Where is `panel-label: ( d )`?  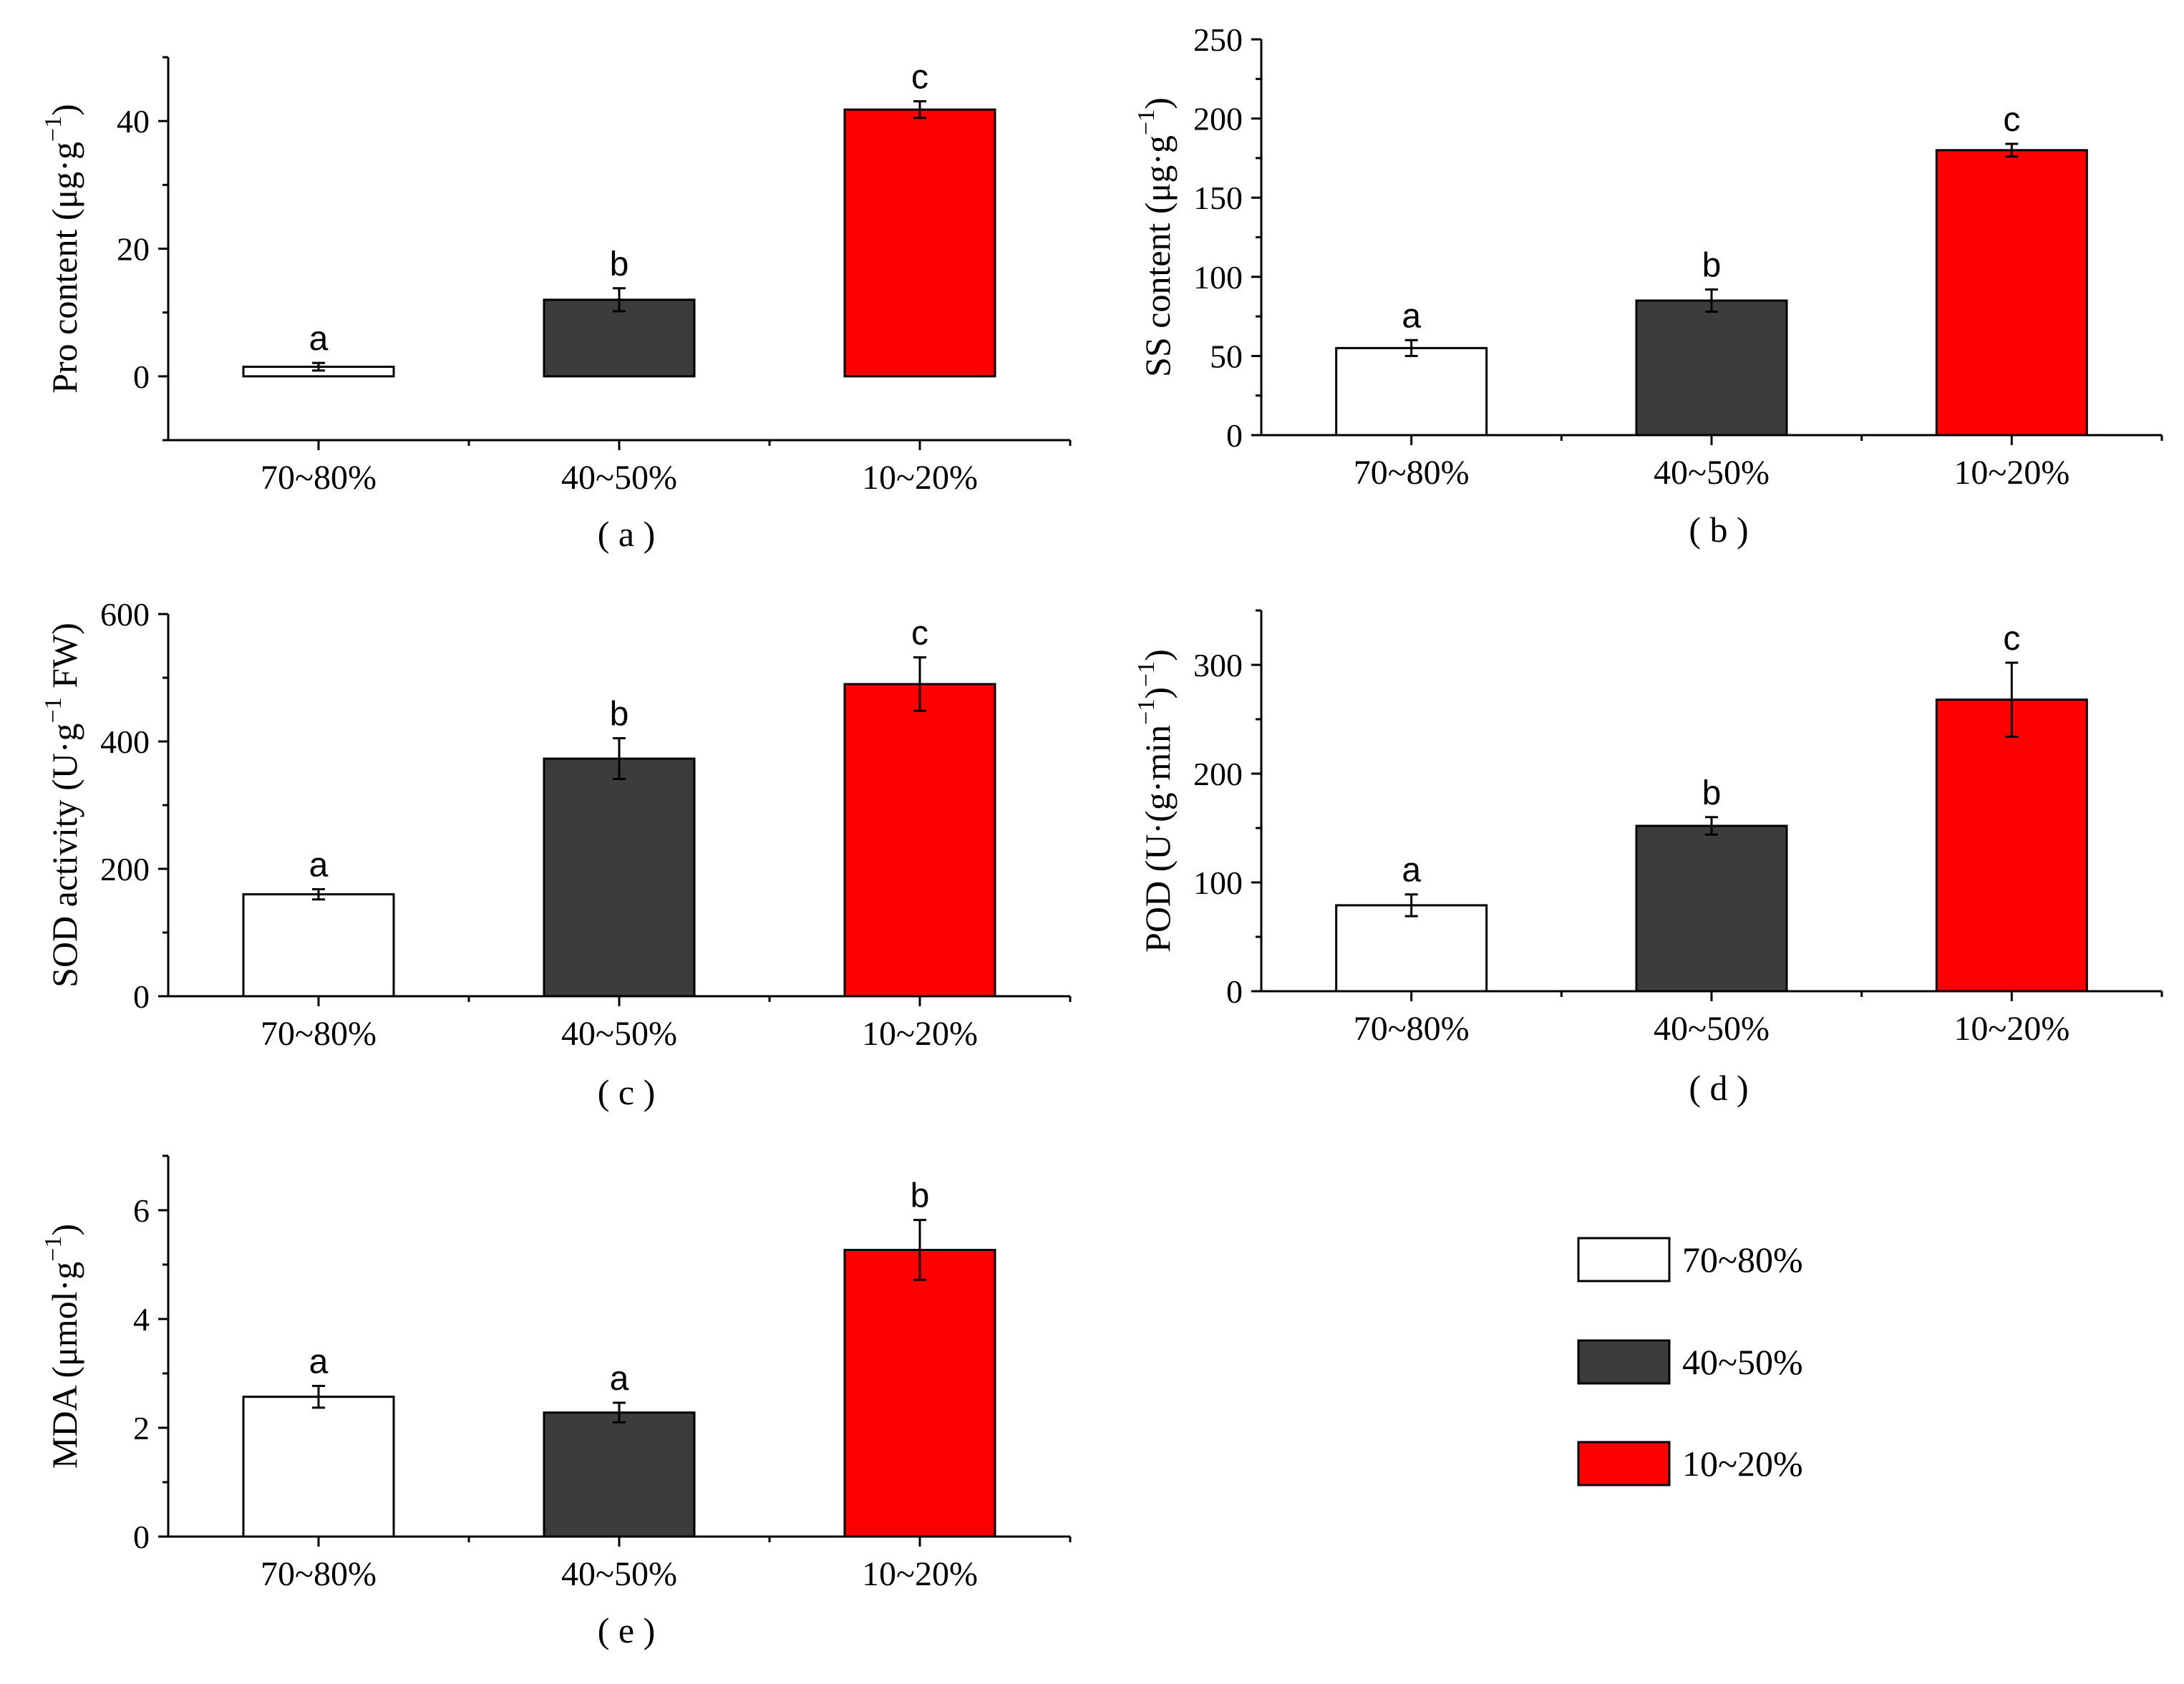
panel-label: ( d ) is located at coordinates (1718, 1088).